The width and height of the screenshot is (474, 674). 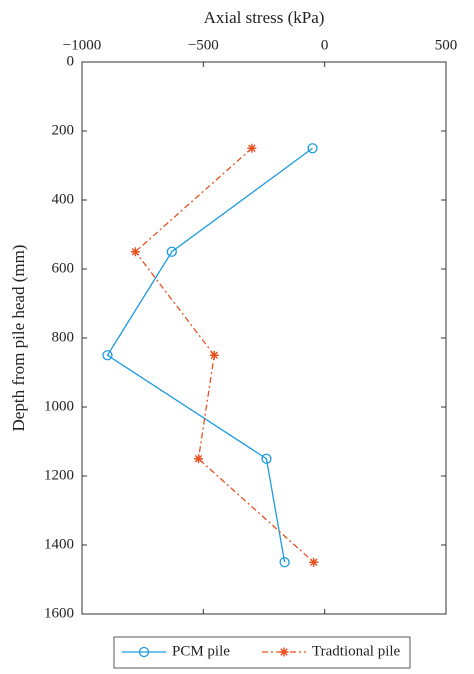 I want to click on x-tick-label: −500, so click(x=203, y=45).